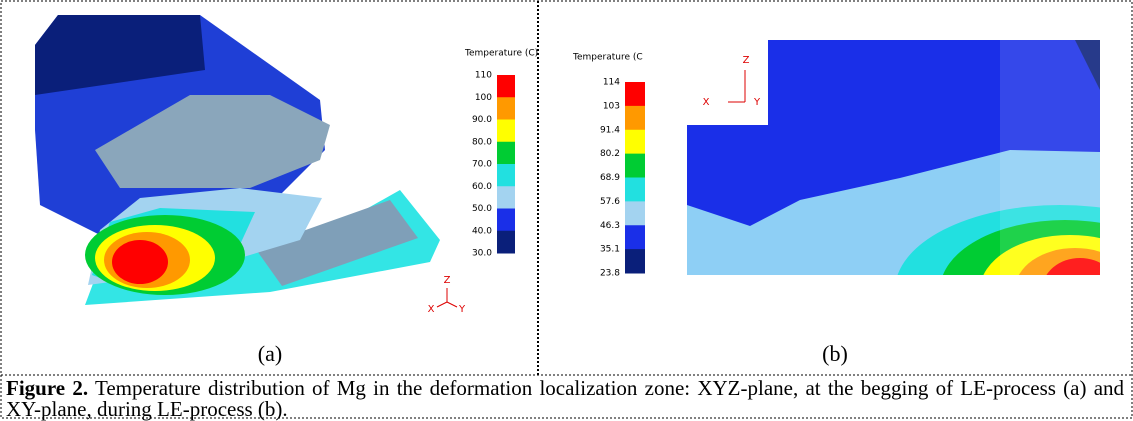  What do you see at coordinates (607, 58) in the screenshot?
I see `legend-title: Temperature (C` at bounding box center [607, 58].